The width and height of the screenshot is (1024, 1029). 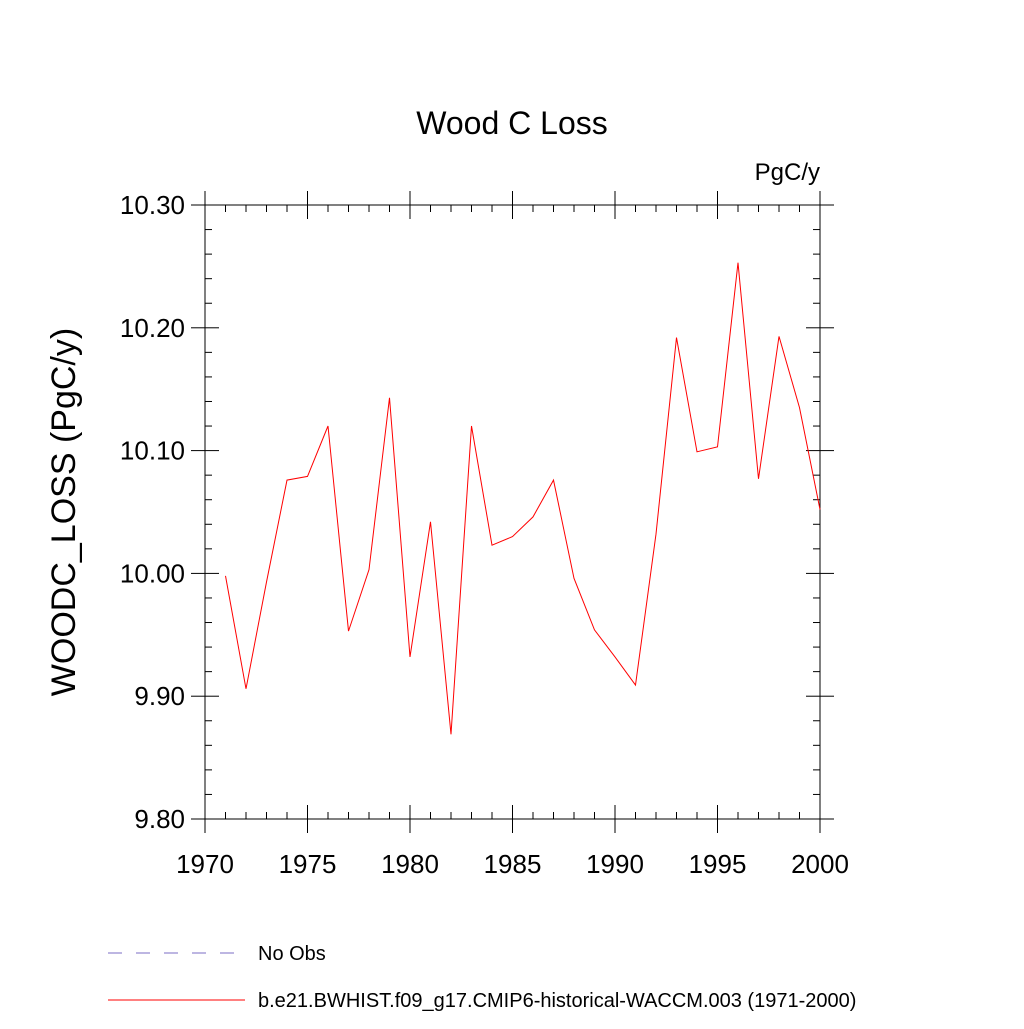 I want to click on x-tick-label: 2000, so click(x=820, y=864).